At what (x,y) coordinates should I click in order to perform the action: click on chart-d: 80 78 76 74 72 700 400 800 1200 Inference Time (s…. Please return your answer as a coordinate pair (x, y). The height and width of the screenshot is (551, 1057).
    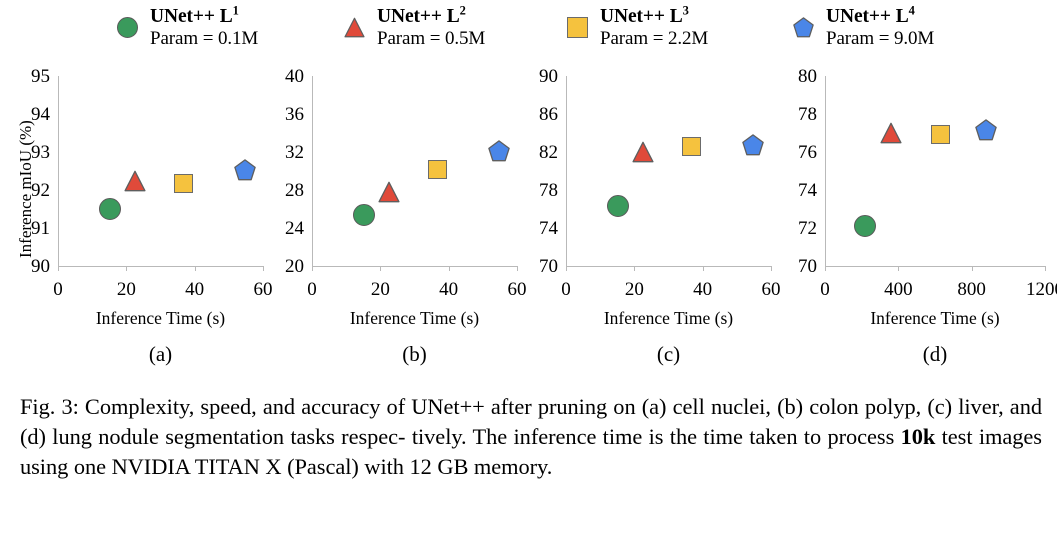
    Looking at the image, I should click on (917, 214).